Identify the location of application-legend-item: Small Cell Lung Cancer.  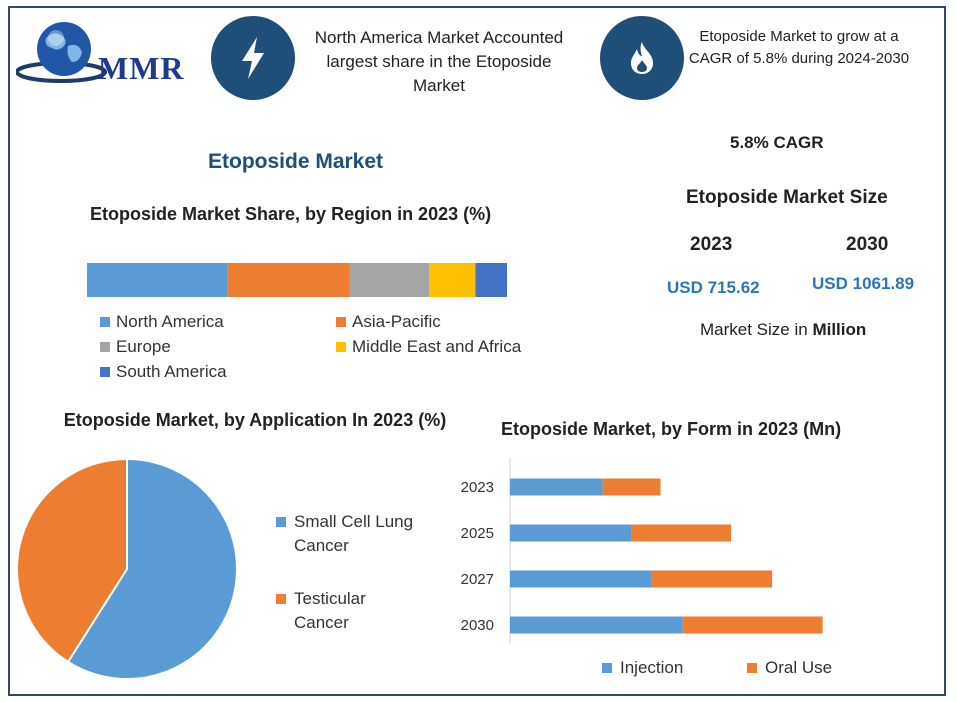
(350, 534).